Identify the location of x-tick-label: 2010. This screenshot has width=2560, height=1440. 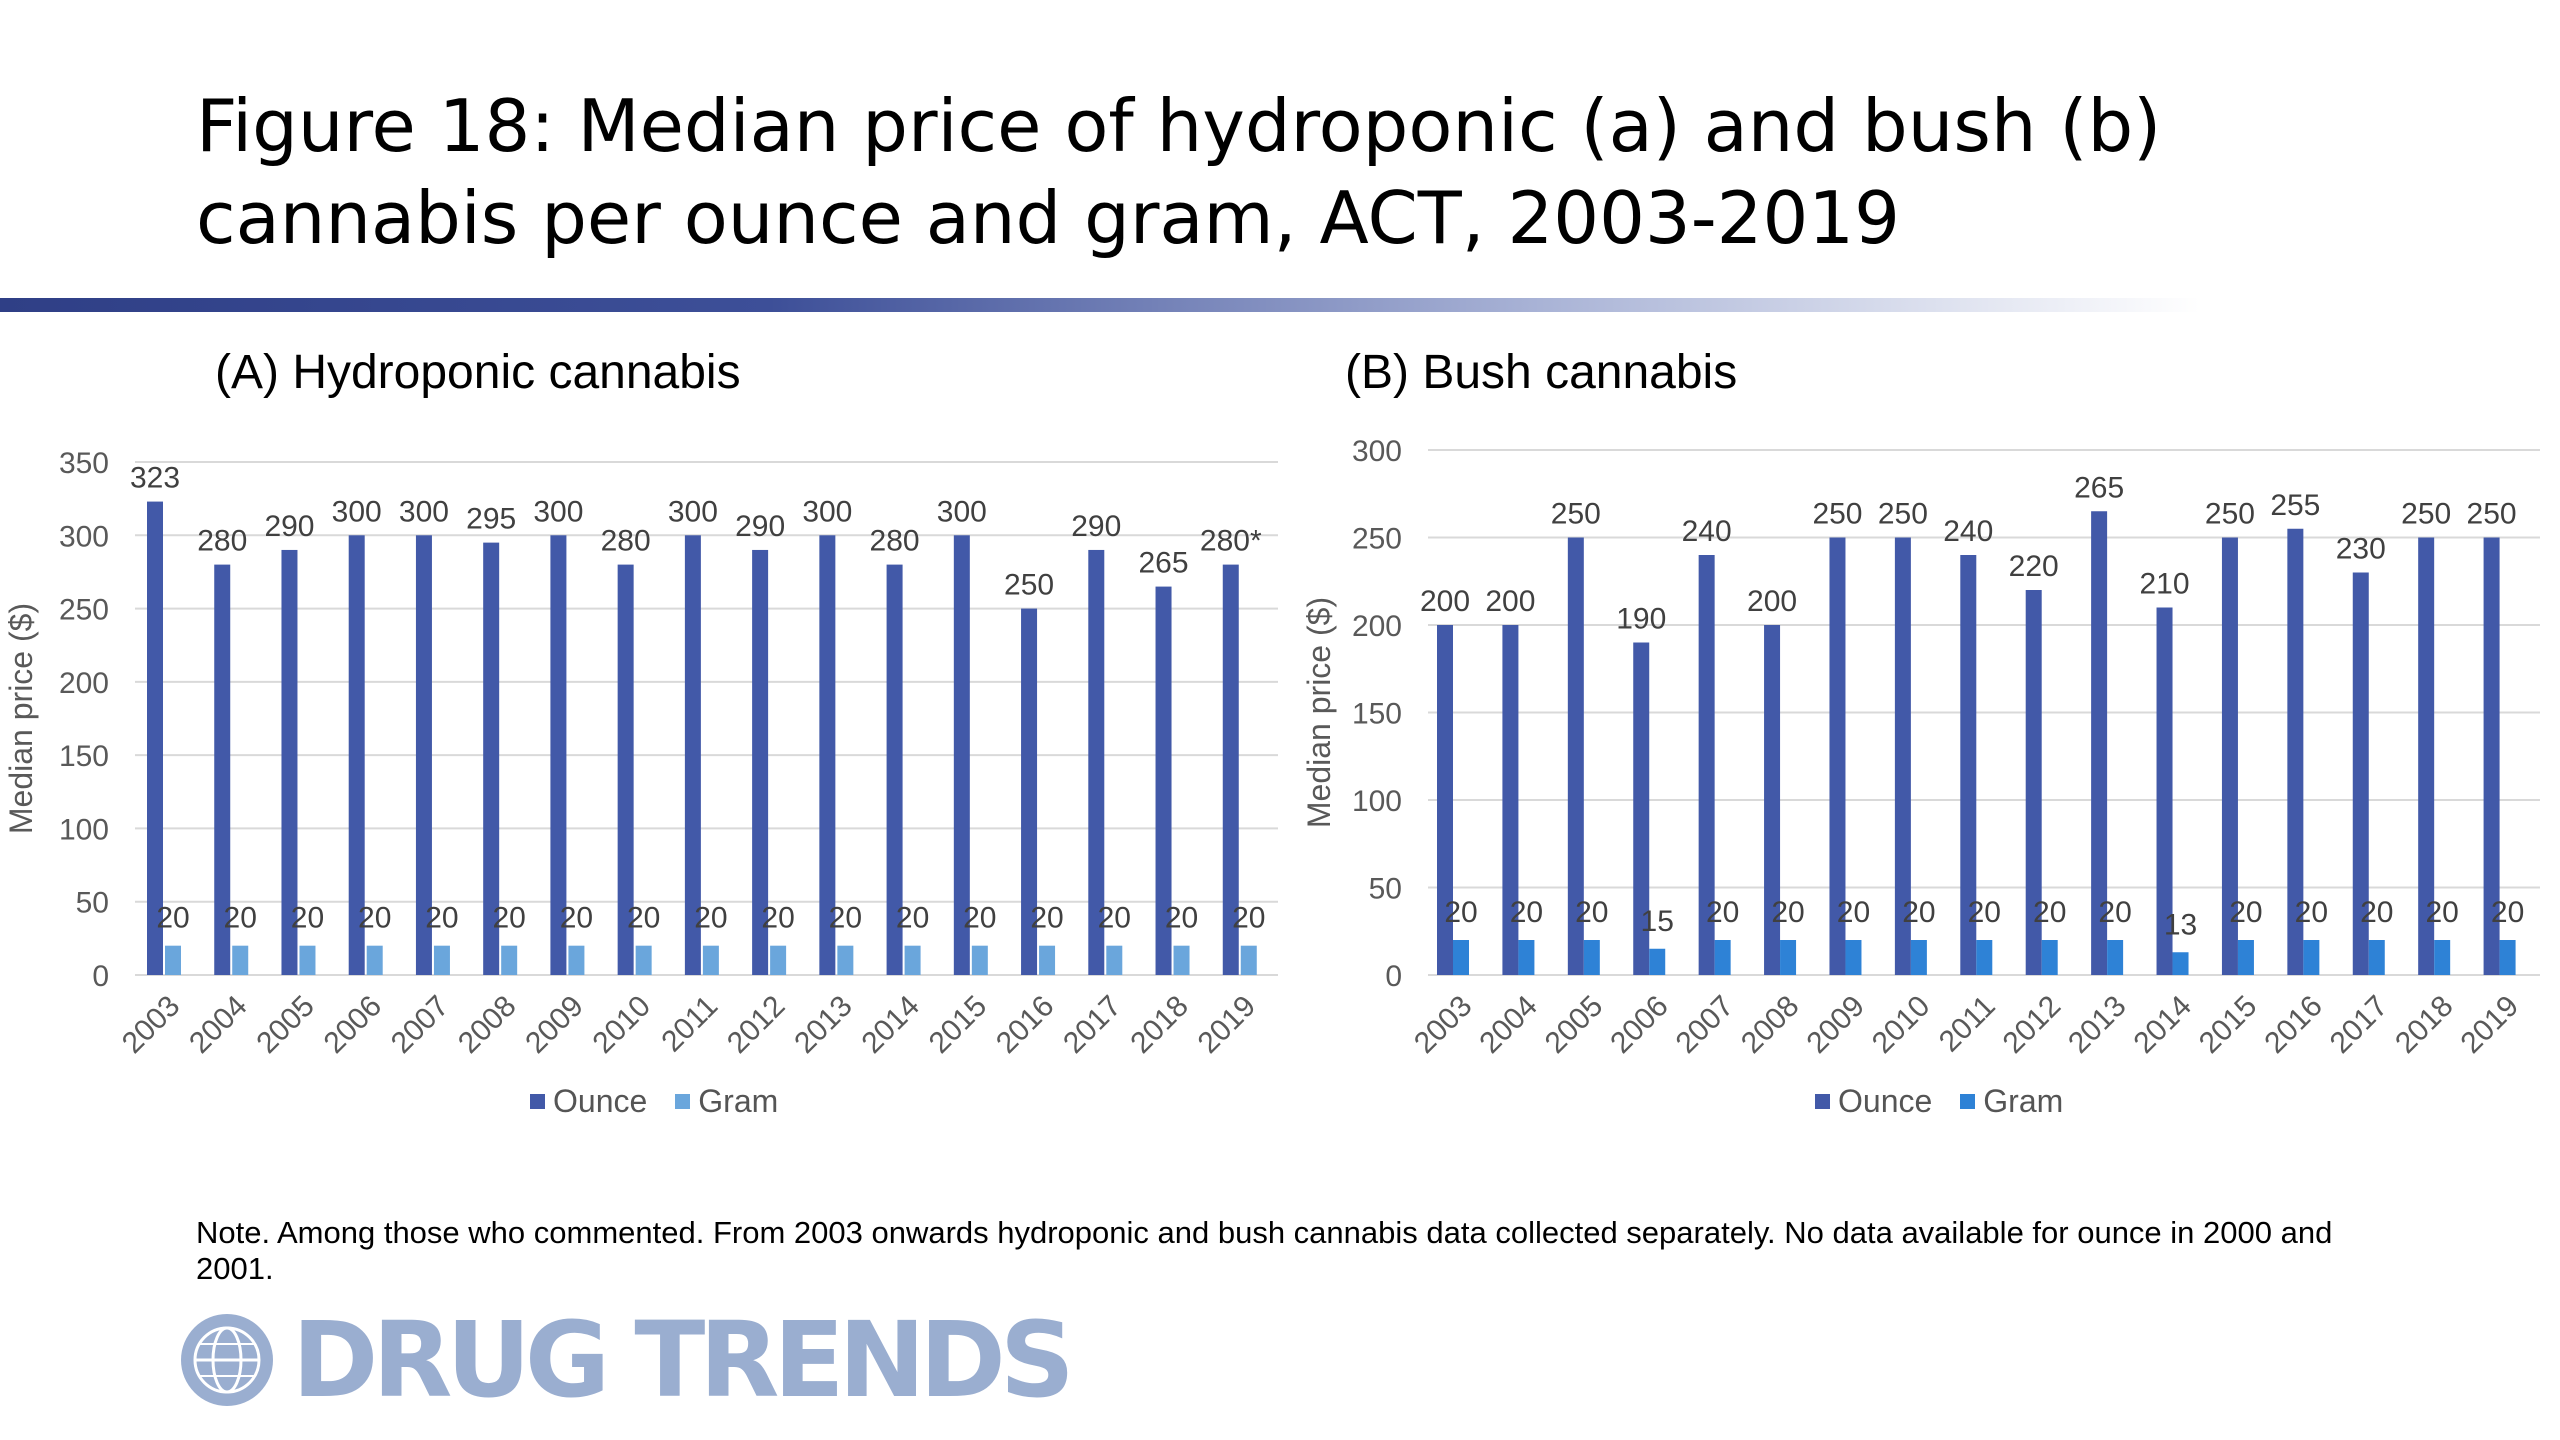
(622, 1024).